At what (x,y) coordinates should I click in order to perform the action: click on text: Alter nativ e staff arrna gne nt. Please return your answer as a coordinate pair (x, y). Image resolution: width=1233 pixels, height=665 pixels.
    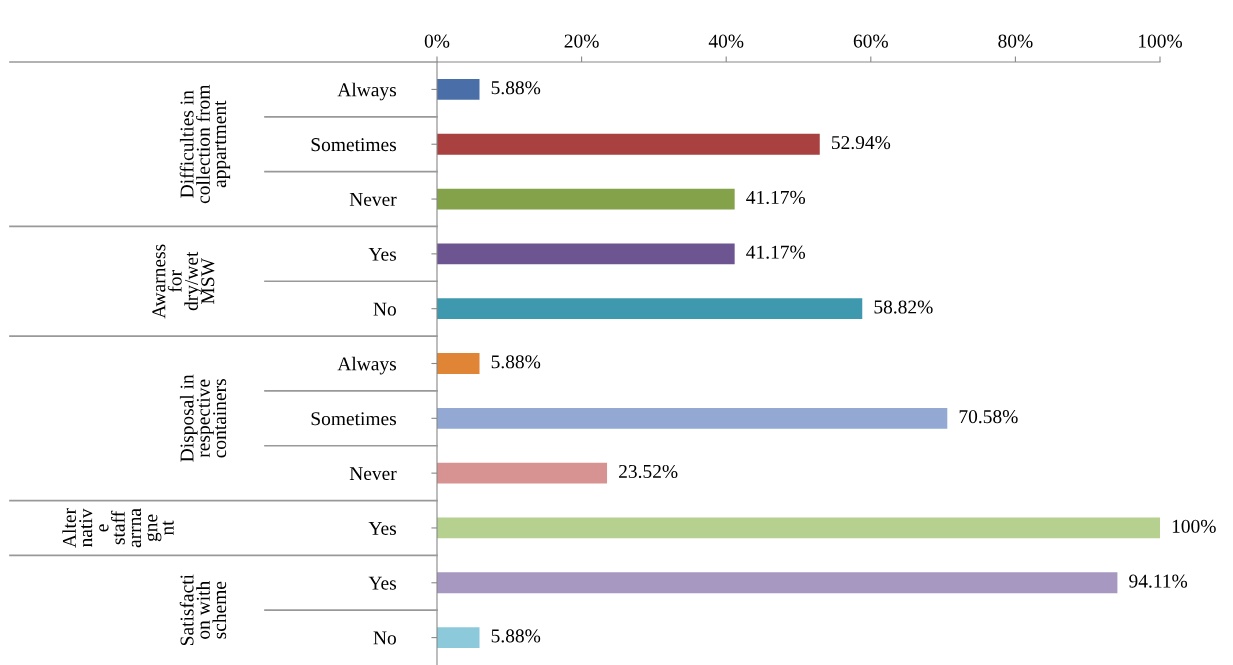
    Looking at the image, I should click on (118, 528).